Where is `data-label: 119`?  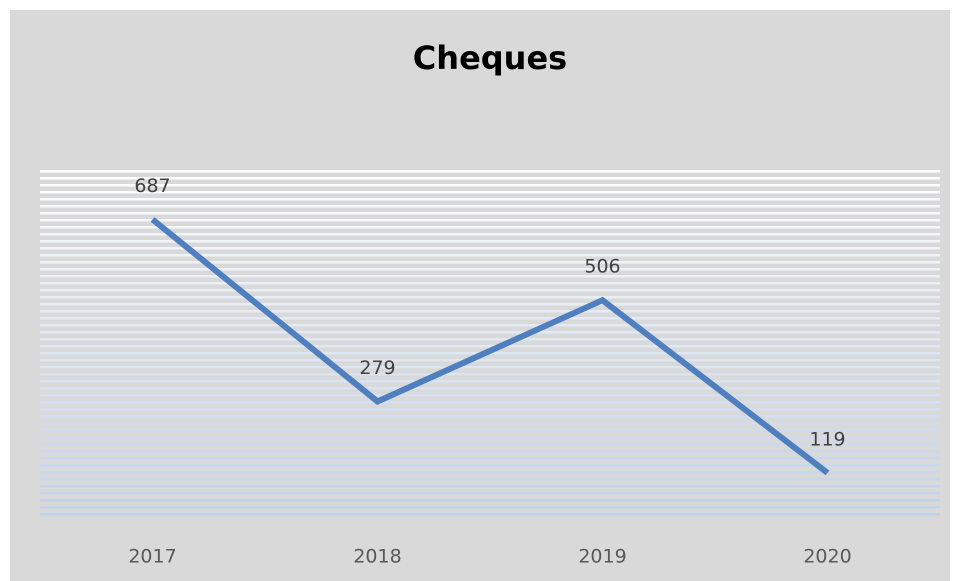
data-label: 119 is located at coordinates (827, 439).